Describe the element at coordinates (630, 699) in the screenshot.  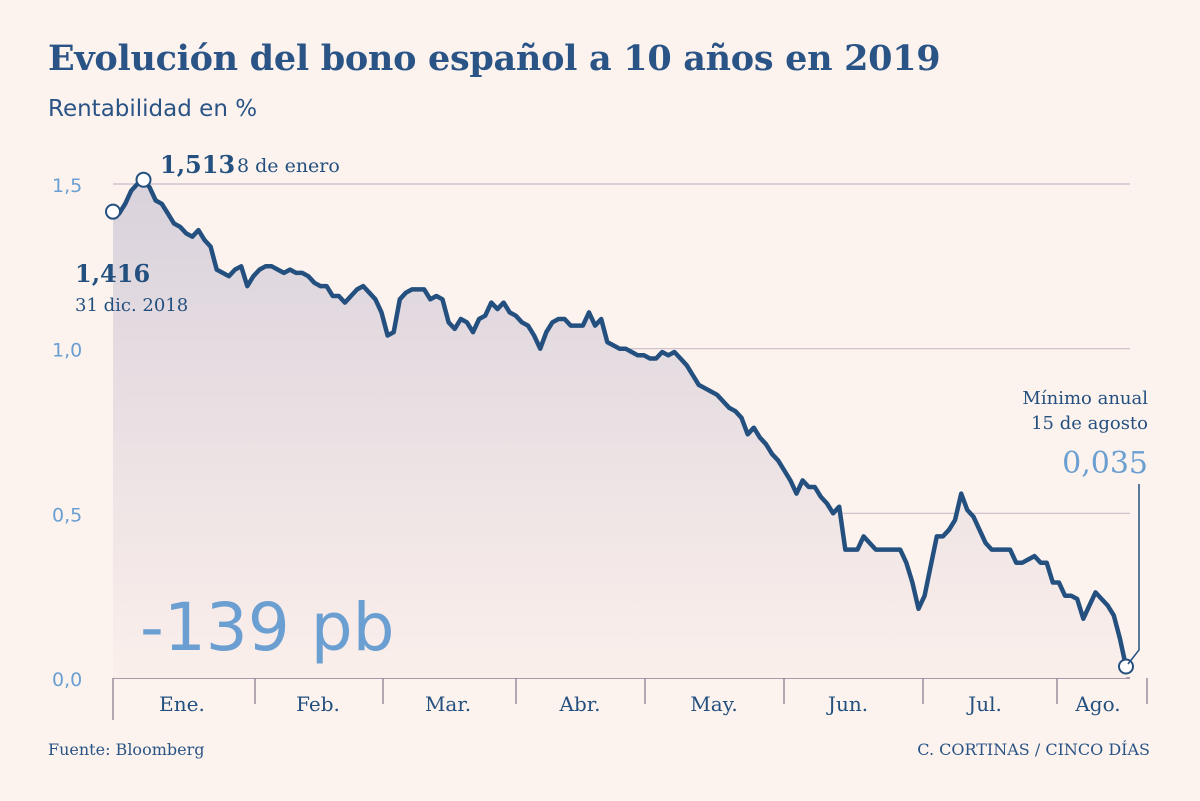
I see `x-axis: Ene. Feb. Mar. Abr. May. Jun. Jul. Ago.` at that location.